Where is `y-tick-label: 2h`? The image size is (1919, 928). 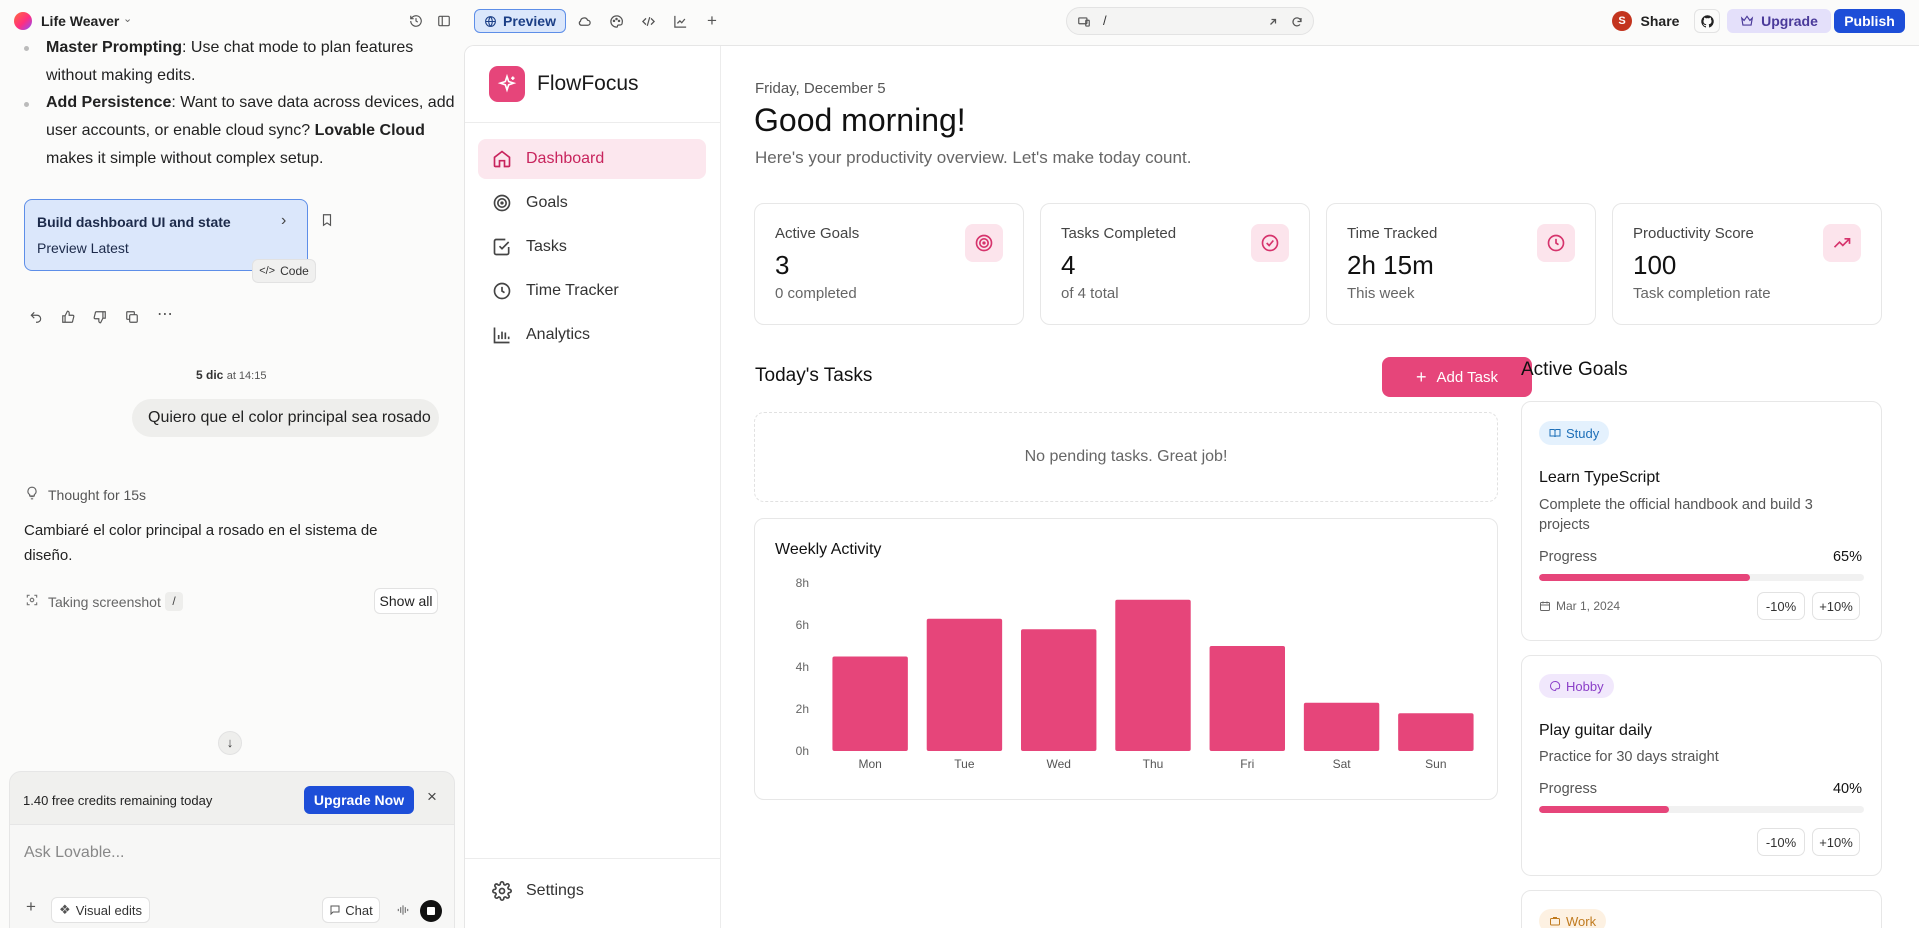 y-tick-label: 2h is located at coordinates (802, 709).